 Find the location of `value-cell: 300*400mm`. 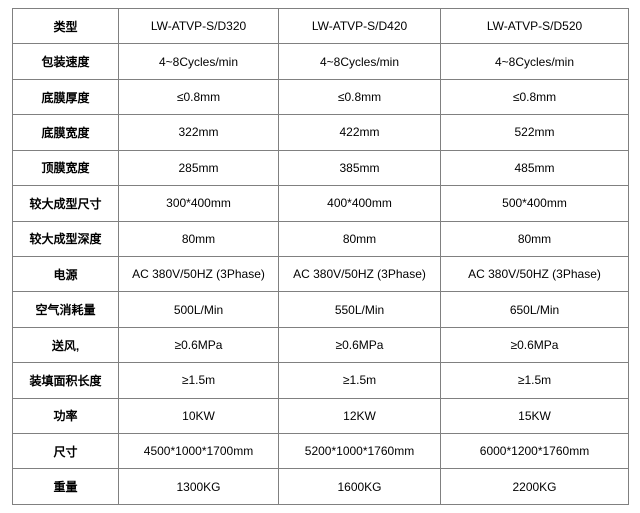

value-cell: 300*400mm is located at coordinates (198, 203).